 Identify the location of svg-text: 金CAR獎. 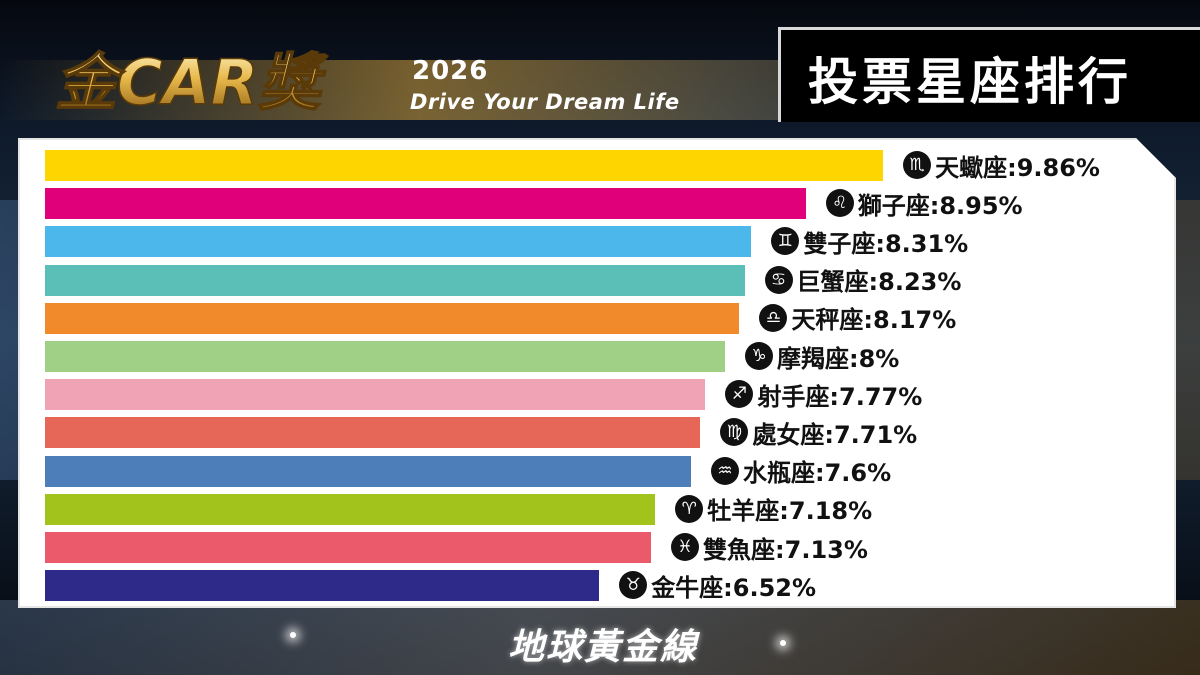
(191, 82).